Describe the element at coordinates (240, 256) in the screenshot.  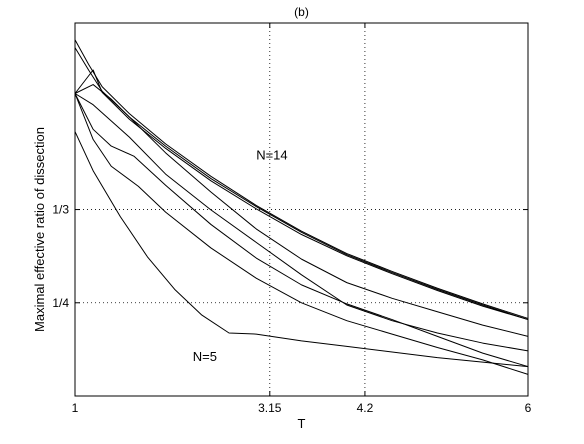
I see `annotations: N=14 N=5` at that location.